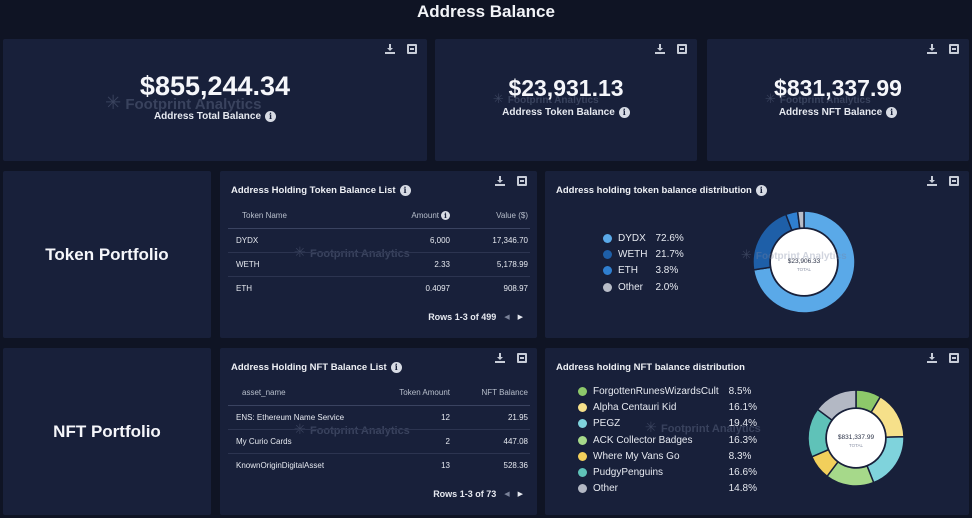 Image resolution: width=972 pixels, height=518 pixels. What do you see at coordinates (280, 465) in the screenshot?
I see `asset-name-cell: KnownOriginDigitalAsset` at bounding box center [280, 465].